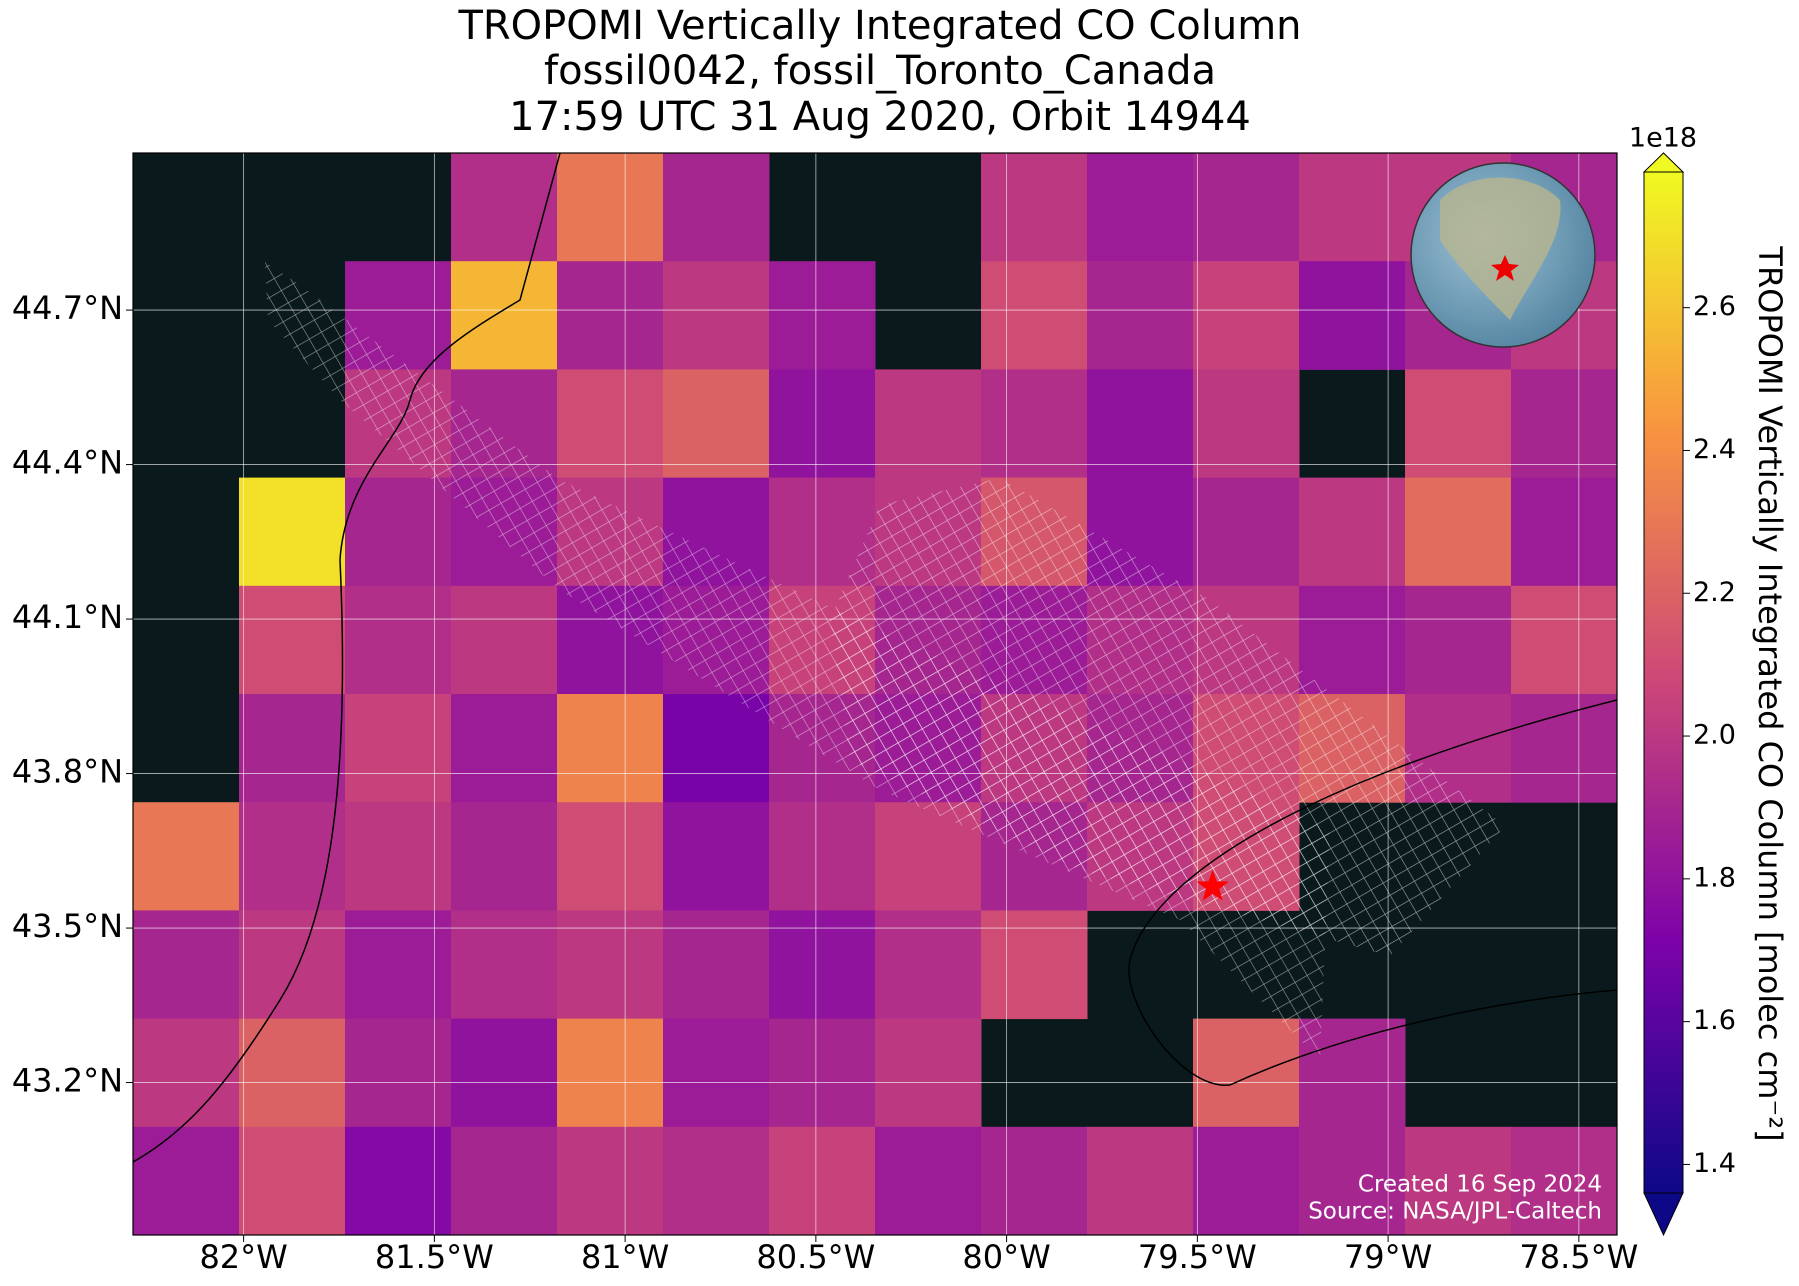  I want to click on colorbar-extend-bottom, so click(1663, 1214).